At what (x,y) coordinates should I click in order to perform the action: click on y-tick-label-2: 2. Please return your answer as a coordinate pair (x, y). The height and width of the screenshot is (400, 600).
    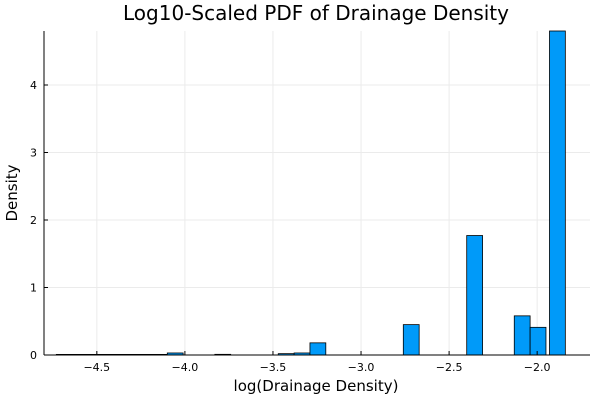
    Looking at the image, I should click on (33, 220).